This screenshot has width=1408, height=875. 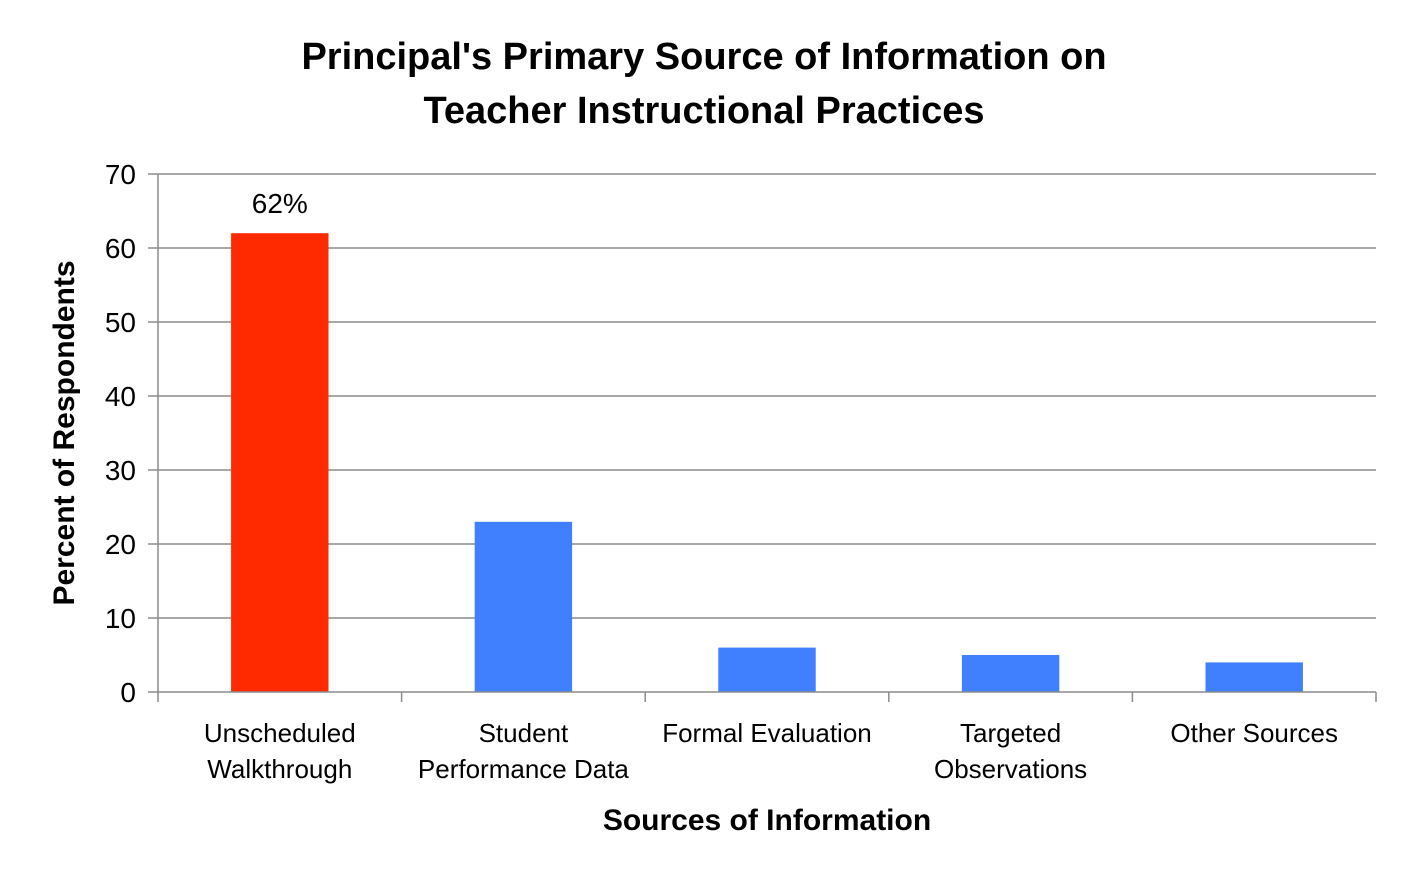 I want to click on y-tick-label: 40, so click(x=120, y=396).